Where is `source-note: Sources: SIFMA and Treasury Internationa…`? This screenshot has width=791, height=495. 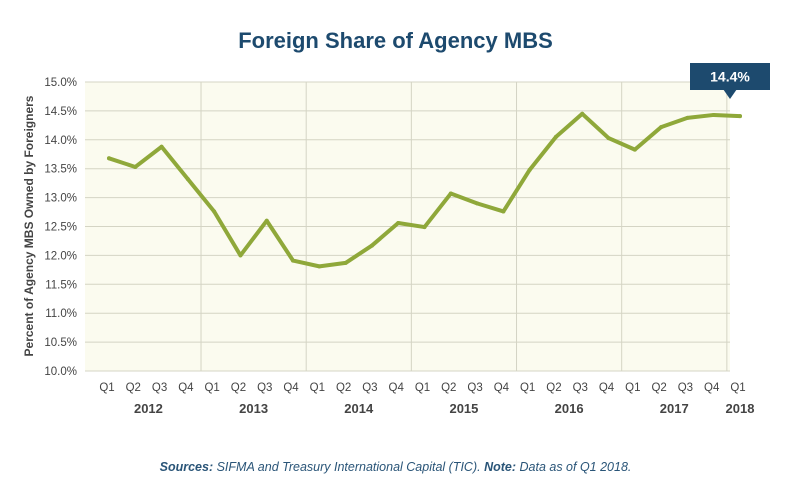 source-note: Sources: SIFMA and Treasury Internationa… is located at coordinates (395, 467).